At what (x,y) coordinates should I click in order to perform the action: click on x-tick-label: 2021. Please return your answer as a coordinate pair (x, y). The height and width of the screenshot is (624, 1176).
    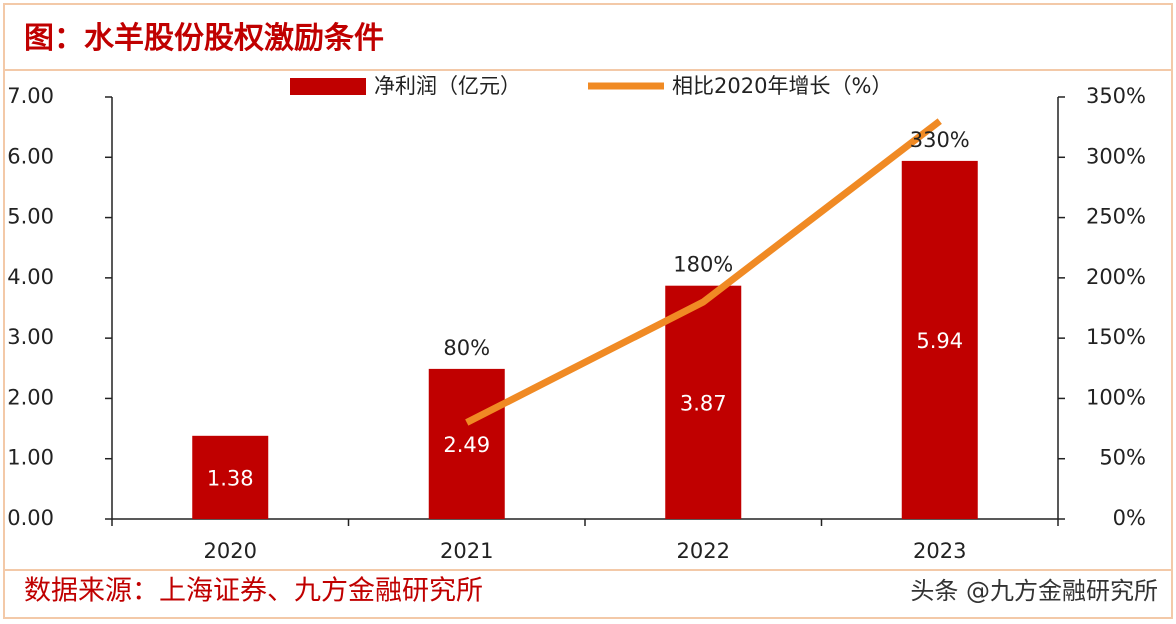
    Looking at the image, I should click on (466, 551).